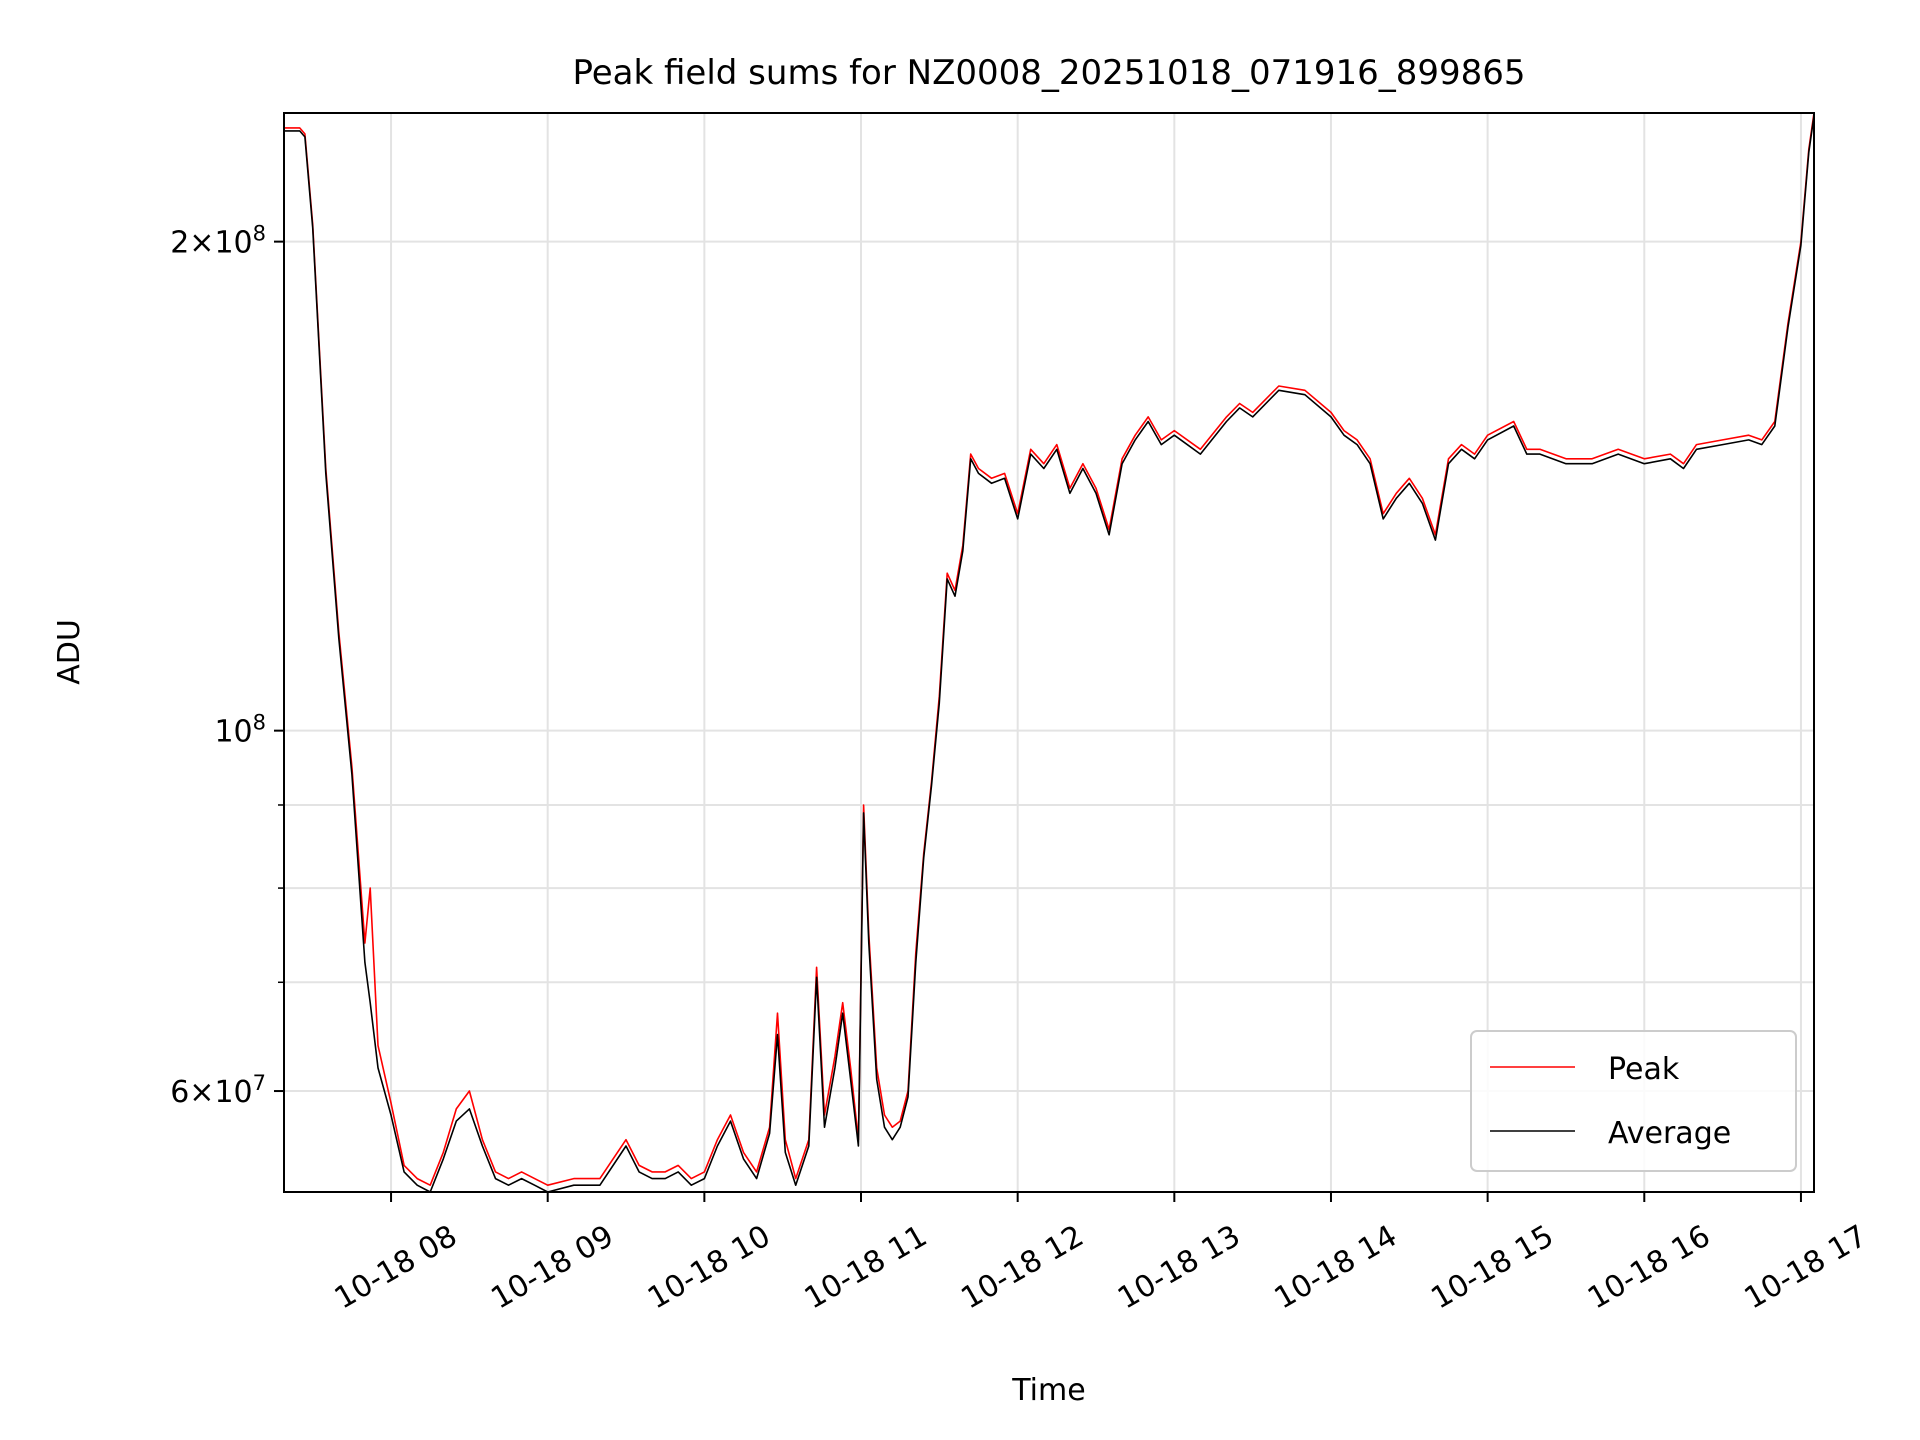  What do you see at coordinates (218, 241) in the screenshot?
I see `y-tick-label: 2×108` at bounding box center [218, 241].